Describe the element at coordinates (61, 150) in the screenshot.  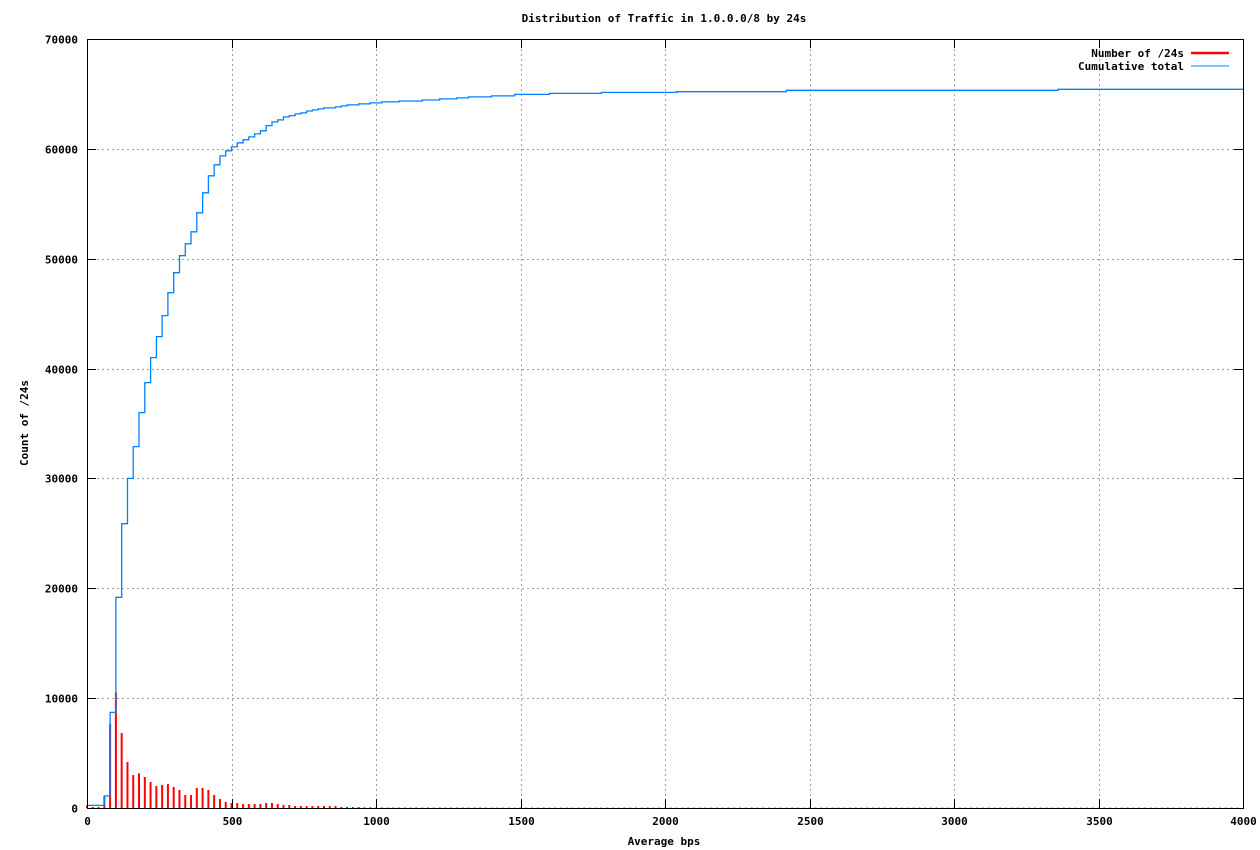
I see `y-tick-label: 60000` at that location.